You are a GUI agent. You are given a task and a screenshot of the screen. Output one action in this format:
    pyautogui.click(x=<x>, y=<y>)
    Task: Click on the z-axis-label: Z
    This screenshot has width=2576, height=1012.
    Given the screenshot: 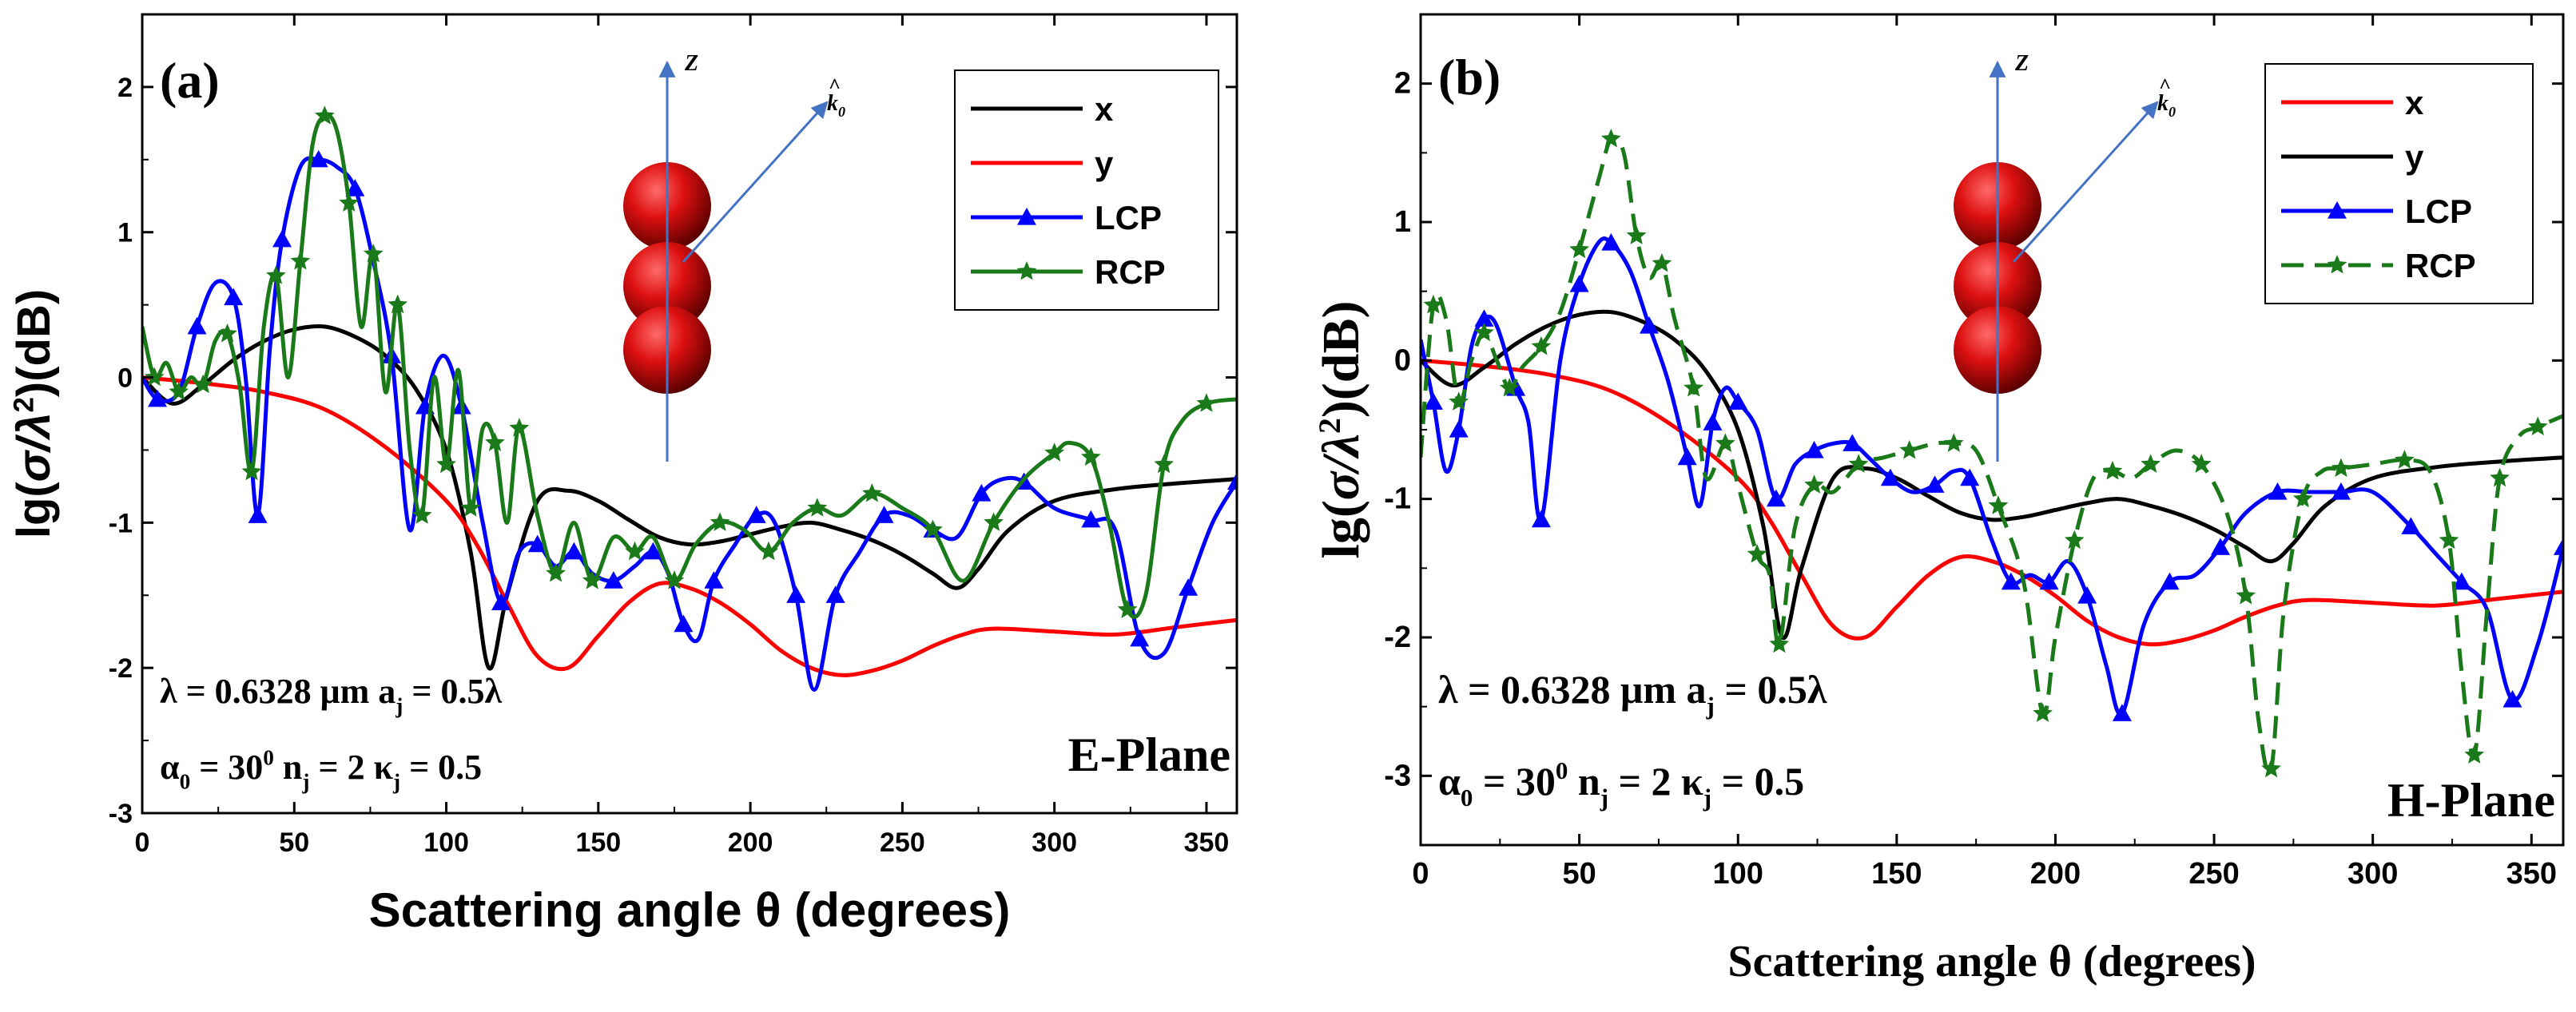 What is the action you would take?
    pyautogui.click(x=691, y=63)
    